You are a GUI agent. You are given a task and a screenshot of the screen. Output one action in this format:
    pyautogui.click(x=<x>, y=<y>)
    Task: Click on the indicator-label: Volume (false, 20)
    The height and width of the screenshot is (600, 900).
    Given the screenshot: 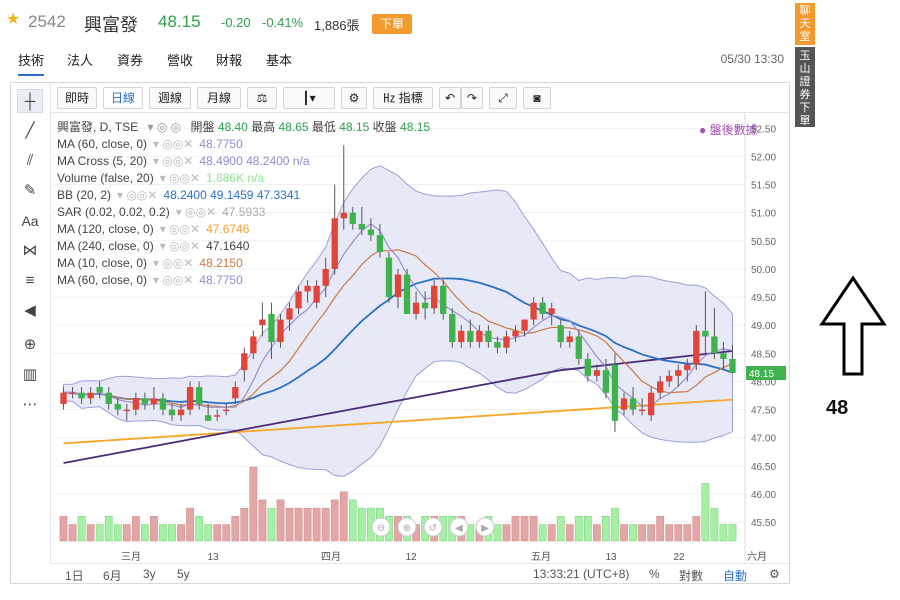 What is the action you would take?
    pyautogui.click(x=105, y=178)
    